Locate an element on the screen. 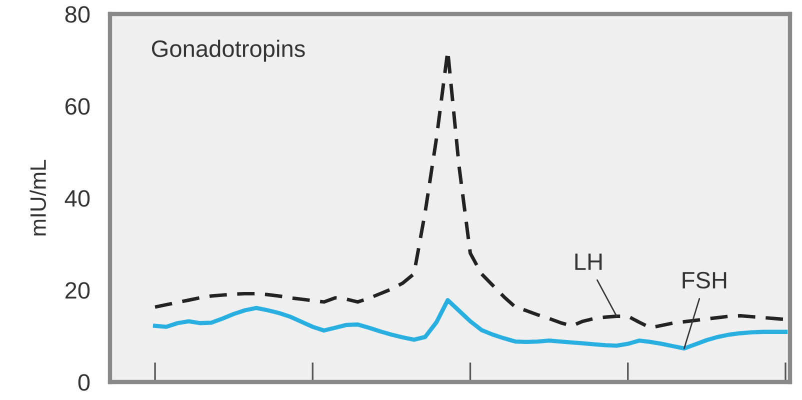 The image size is (802, 400). y-tick-label: 80 is located at coordinates (77, 14).